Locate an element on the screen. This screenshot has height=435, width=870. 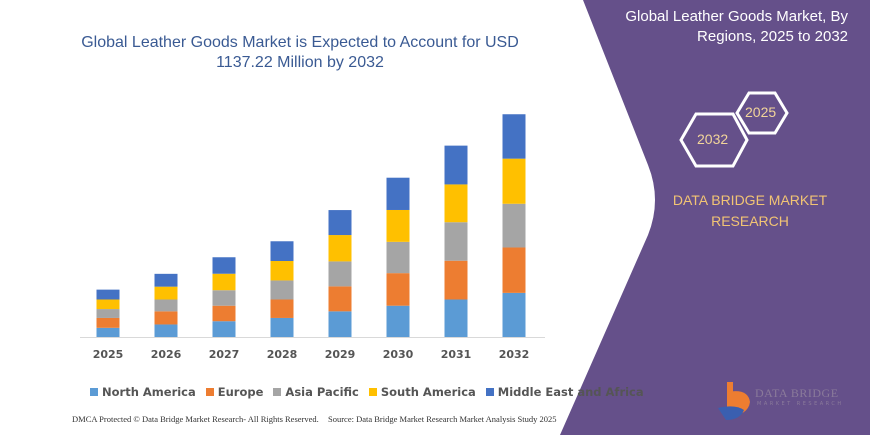
bar-segment-south-america-2032 is located at coordinates (514, 181).